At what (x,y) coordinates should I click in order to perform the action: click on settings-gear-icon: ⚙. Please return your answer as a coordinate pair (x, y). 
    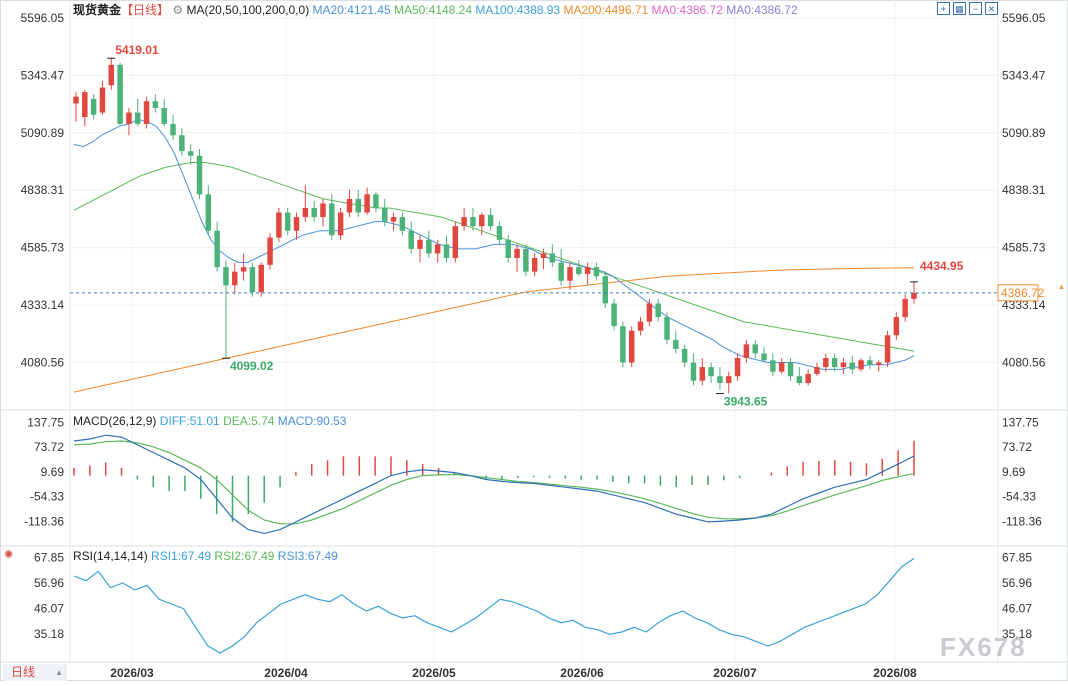
    Looking at the image, I should click on (177, 10).